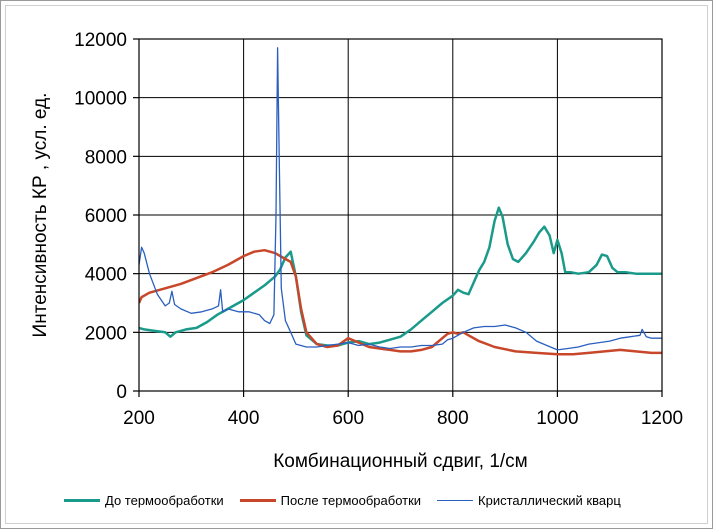 The width and height of the screenshot is (713, 529). I want to click on y-tick-label: 8000, so click(106, 157).